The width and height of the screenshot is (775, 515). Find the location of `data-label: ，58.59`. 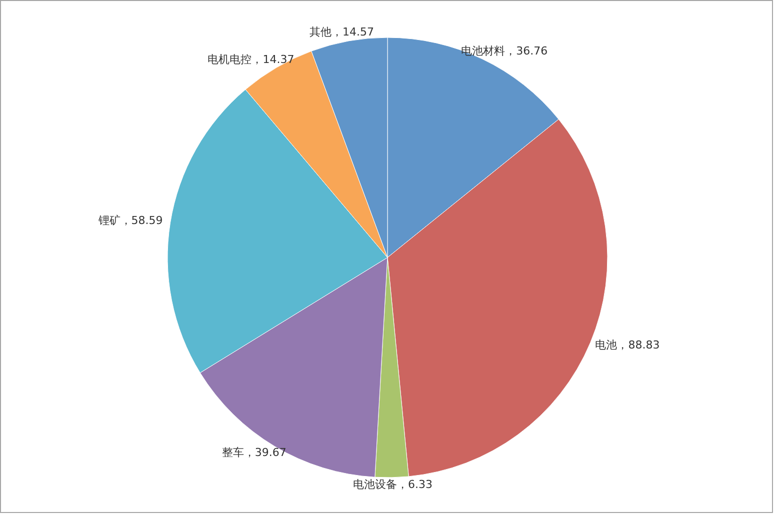

data-label: ，58.59 is located at coordinates (141, 220).